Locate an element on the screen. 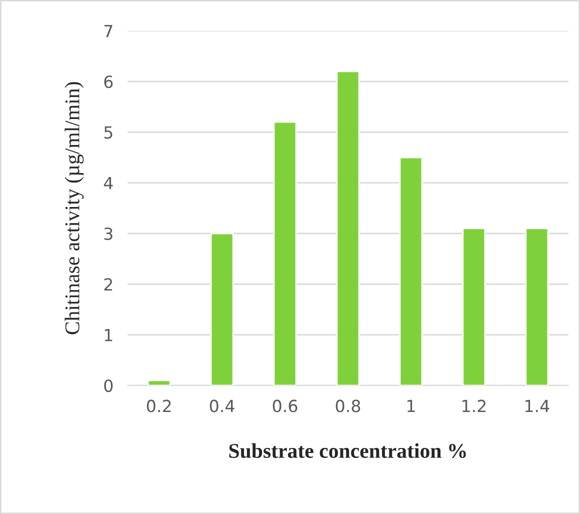 The height and width of the screenshot is (514, 580). x-tick-label: 1.4 is located at coordinates (537, 406).